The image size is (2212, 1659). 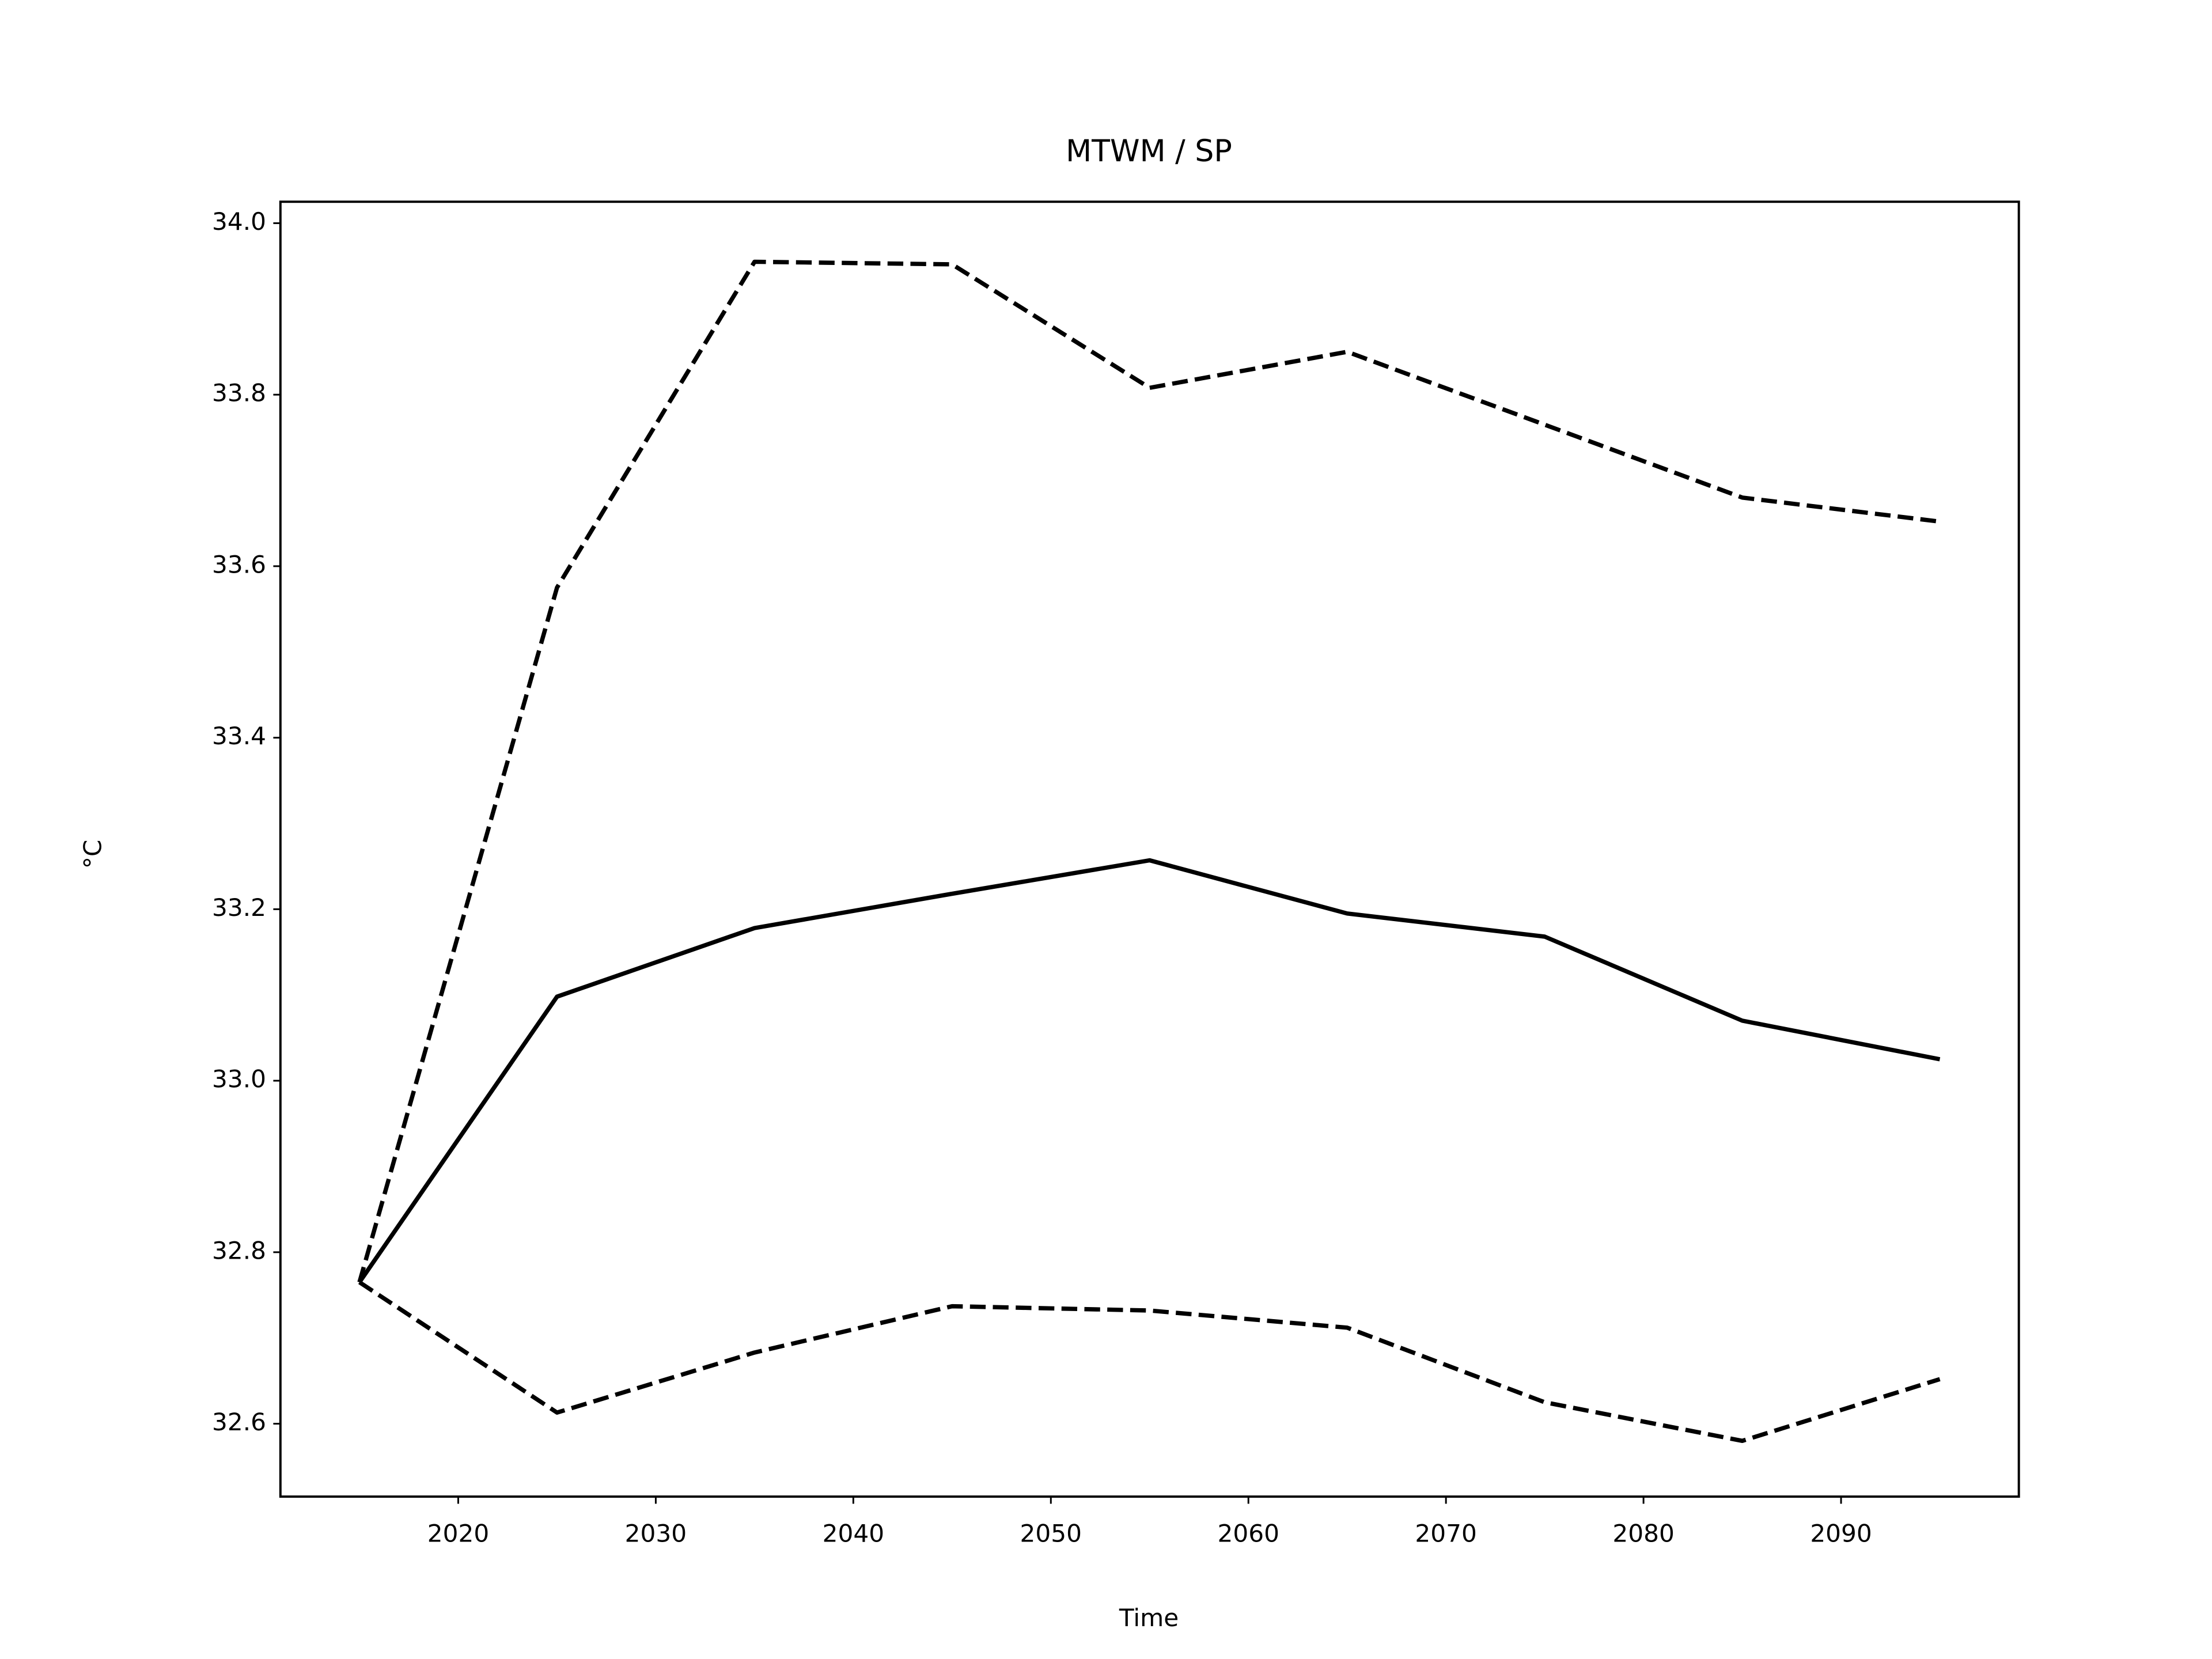 What do you see at coordinates (239, 736) in the screenshot?
I see `y-tick-label: 33.4` at bounding box center [239, 736].